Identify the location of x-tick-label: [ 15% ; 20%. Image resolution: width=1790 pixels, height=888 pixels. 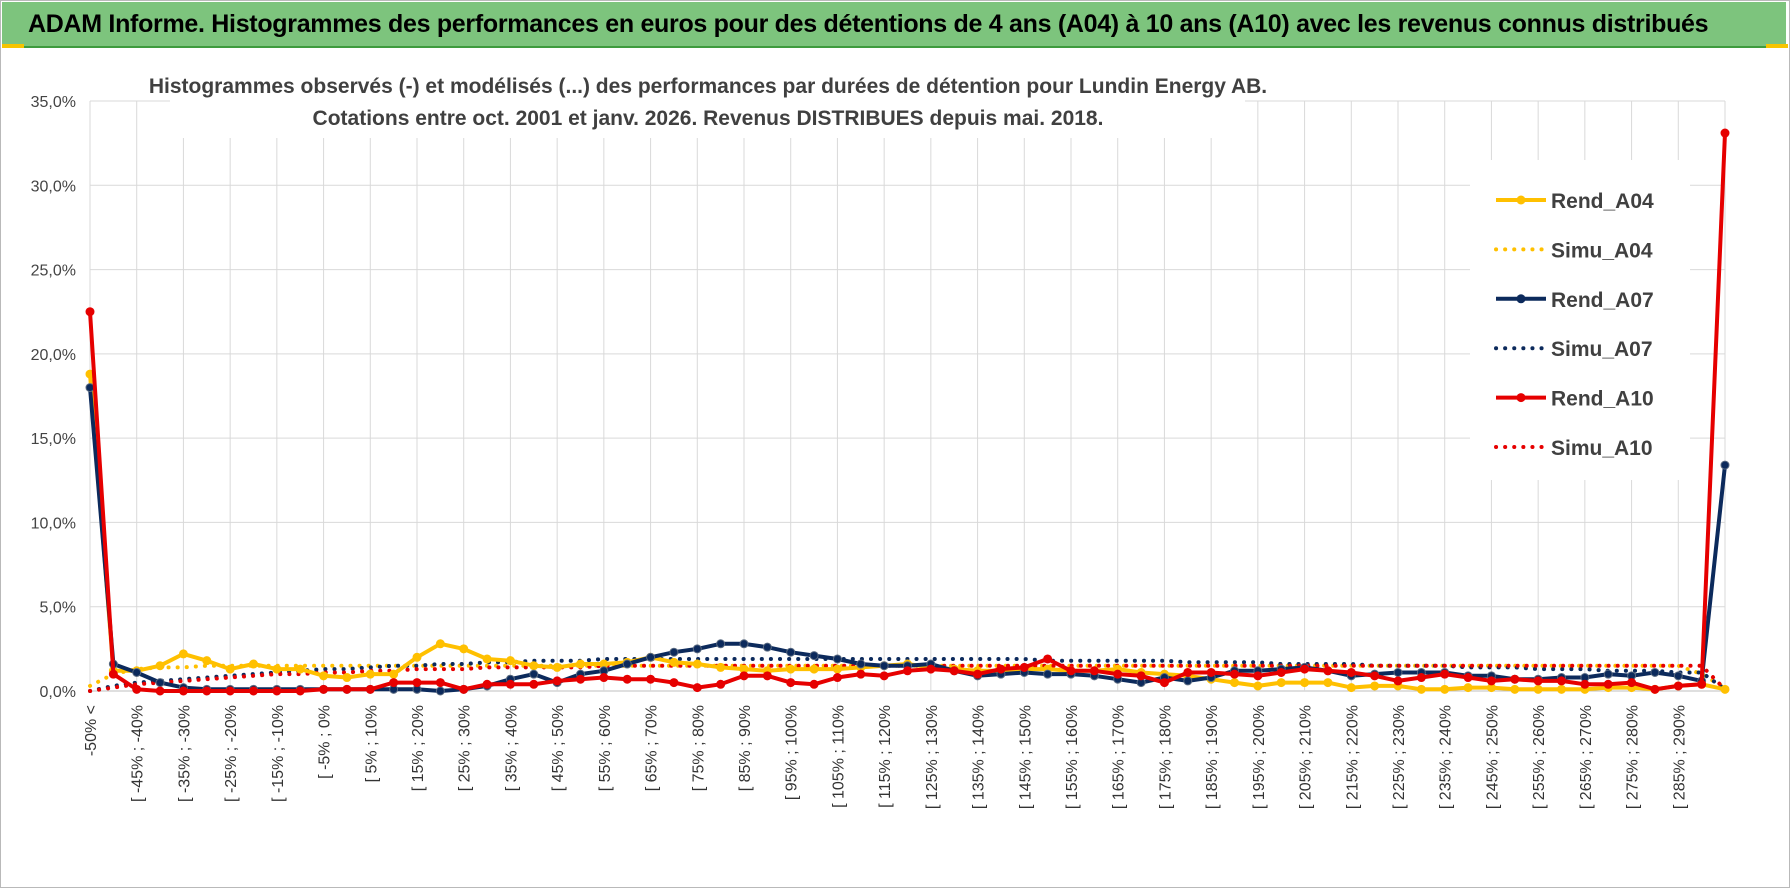
(418, 748).